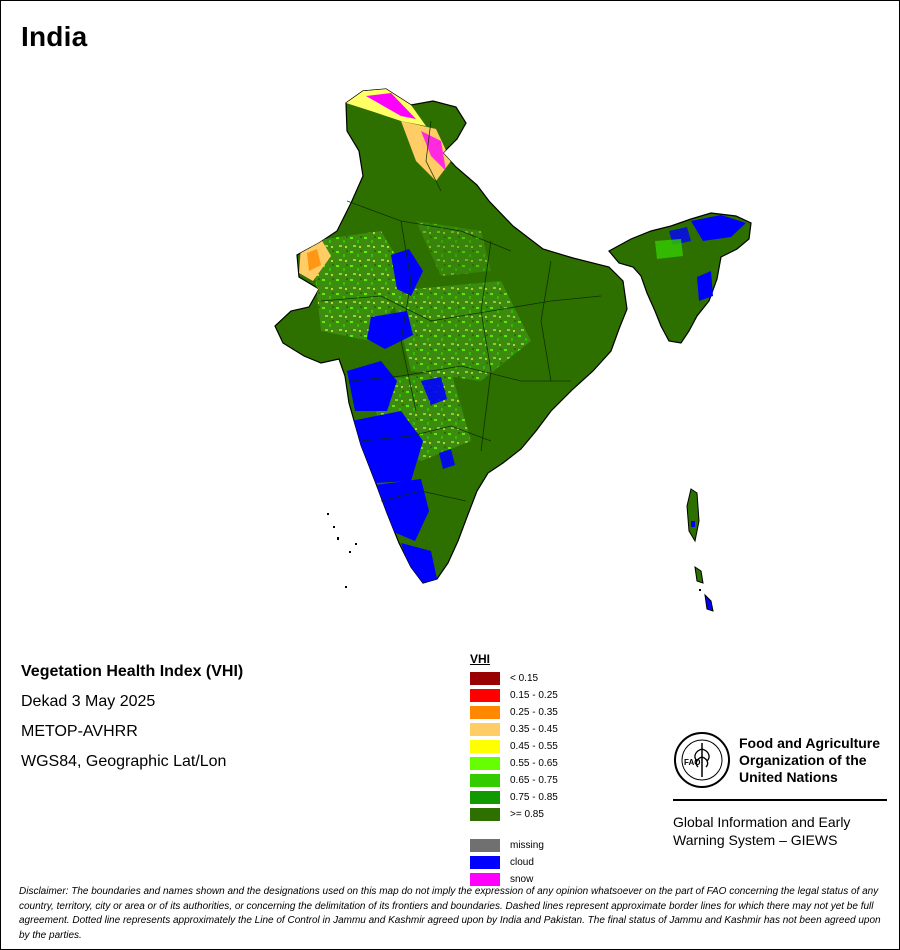 Image resolution: width=900 pixels, height=950 pixels. Describe the element at coordinates (755, 840) in the screenshot. I see `giews-line: Warning System – GIEWS` at that location.